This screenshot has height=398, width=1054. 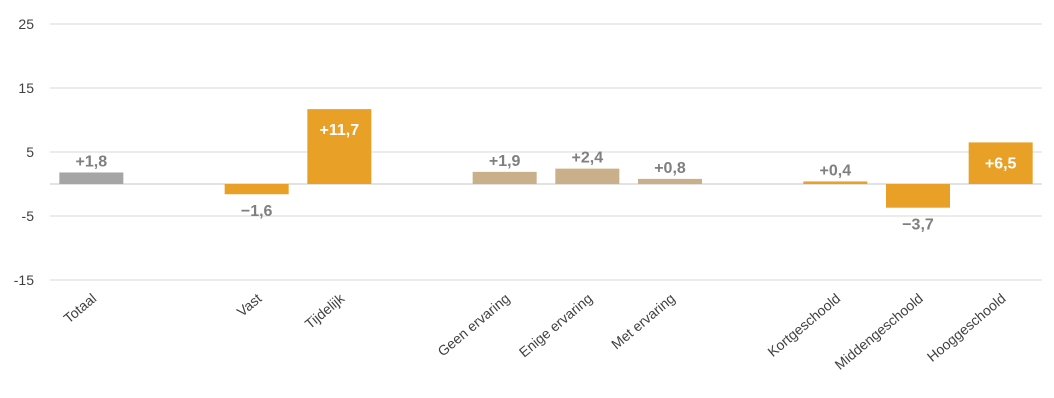 What do you see at coordinates (555, 325) in the screenshot?
I see `category-label: Enige ervaring` at bounding box center [555, 325].